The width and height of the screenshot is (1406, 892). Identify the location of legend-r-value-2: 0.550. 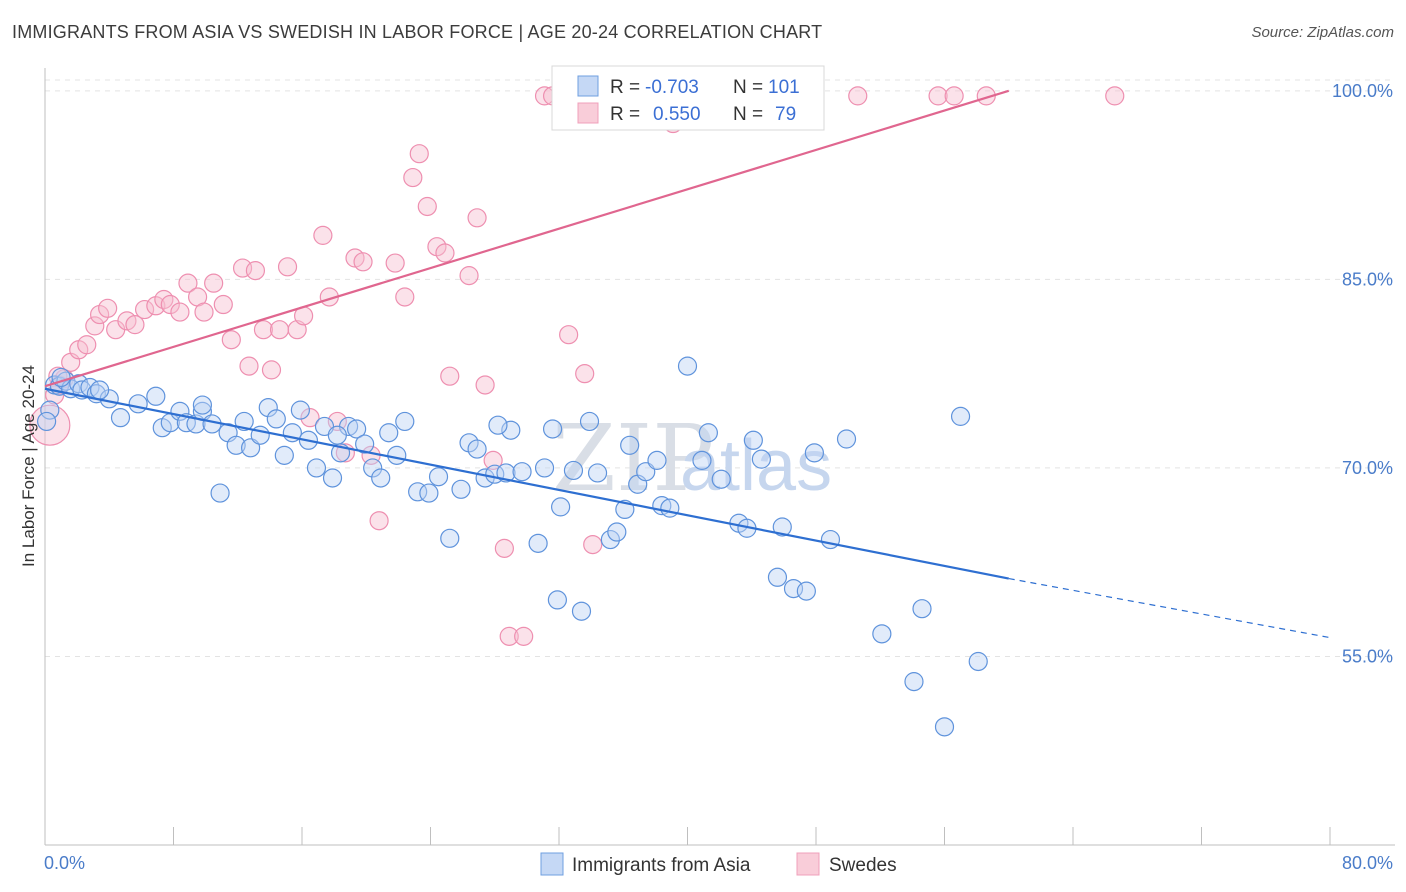
(677, 114).